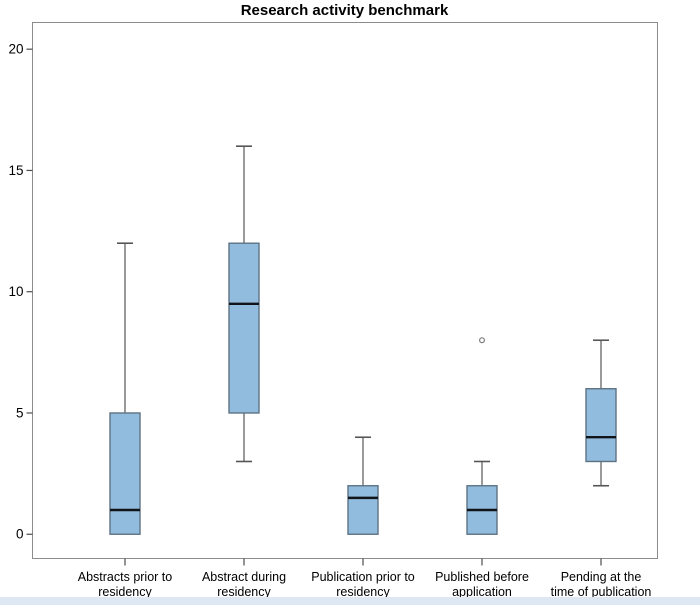 Image resolution: width=700 pixels, height=605 pixels. I want to click on outlier-point, so click(482, 340).